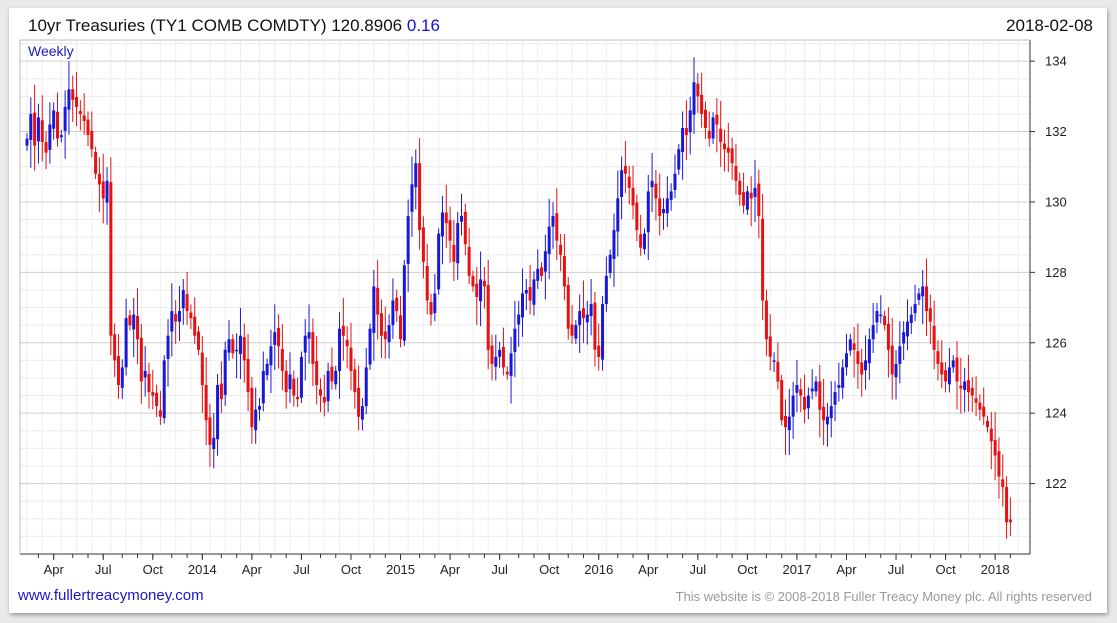 This screenshot has width=1117, height=623. Describe the element at coordinates (796, 569) in the screenshot. I see `x-tick-label: 2017` at that location.